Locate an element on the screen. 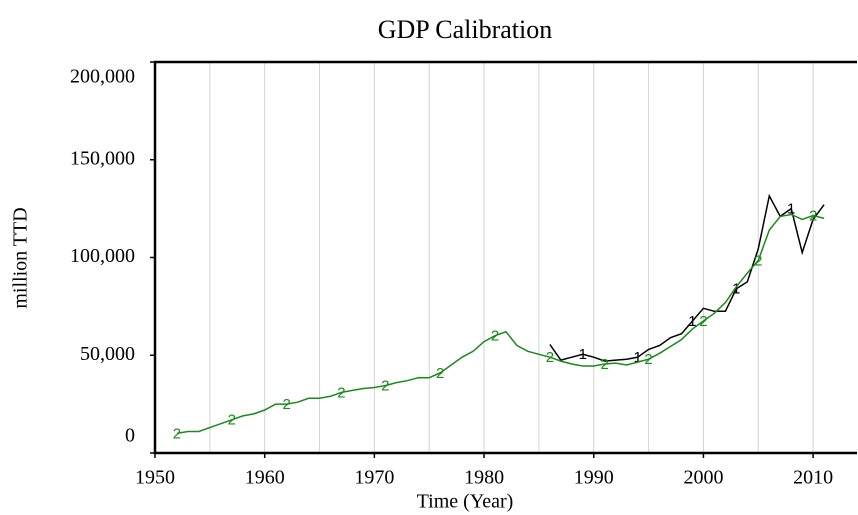 This screenshot has height=515, width=858. x-tick-label: 1960 is located at coordinates (265, 478).